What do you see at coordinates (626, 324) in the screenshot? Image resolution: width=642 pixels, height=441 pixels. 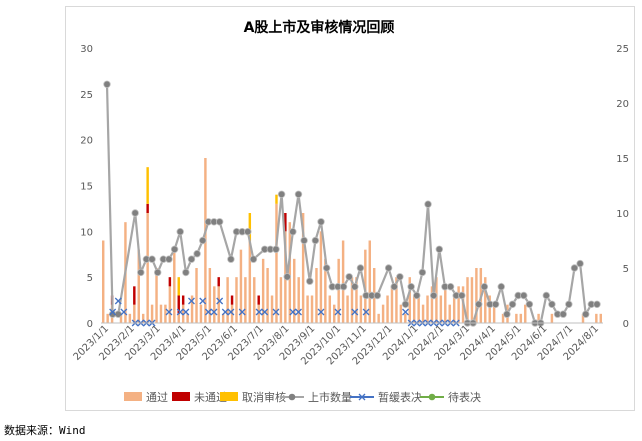 I see `y-right-tick-label: 0` at bounding box center [626, 324].